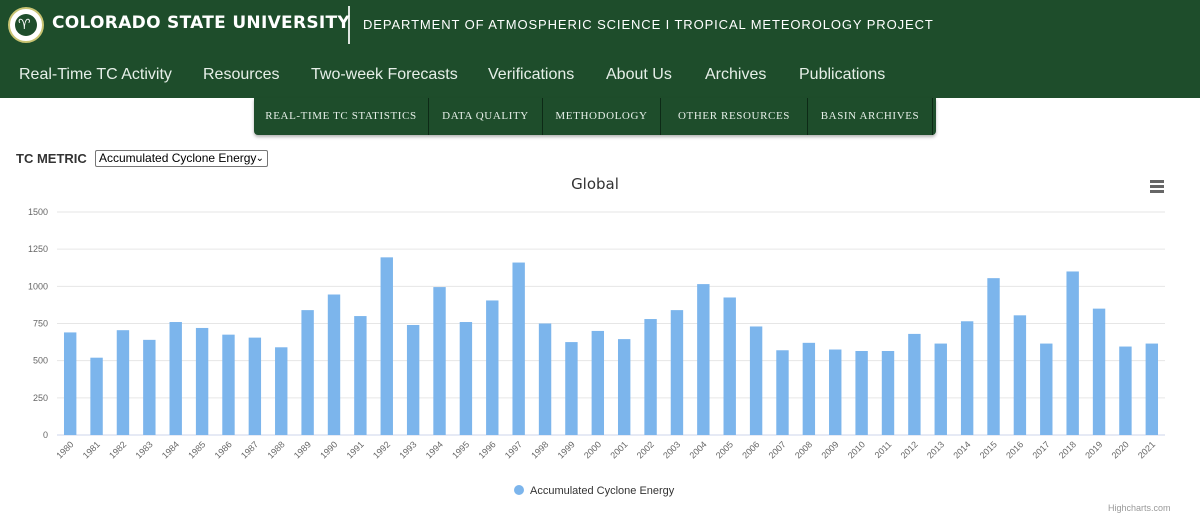 The image size is (1200, 520). I want to click on bar-2020, so click(1125, 390).